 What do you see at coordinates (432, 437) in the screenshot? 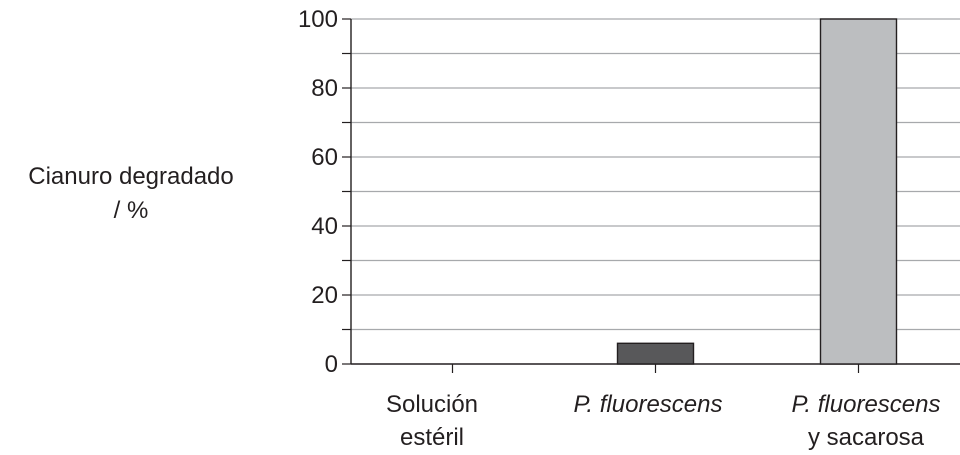
I see `x-tick-label-line-2: estéril` at bounding box center [432, 437].